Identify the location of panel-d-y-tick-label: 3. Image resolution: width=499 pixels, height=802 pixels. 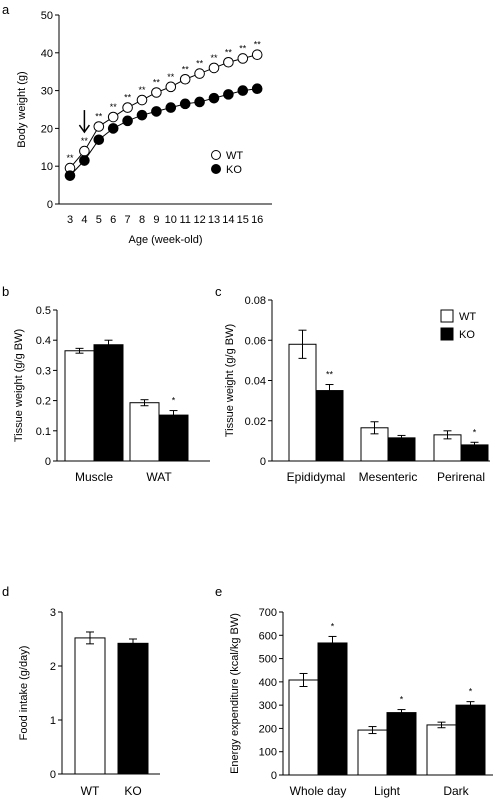
(53, 613).